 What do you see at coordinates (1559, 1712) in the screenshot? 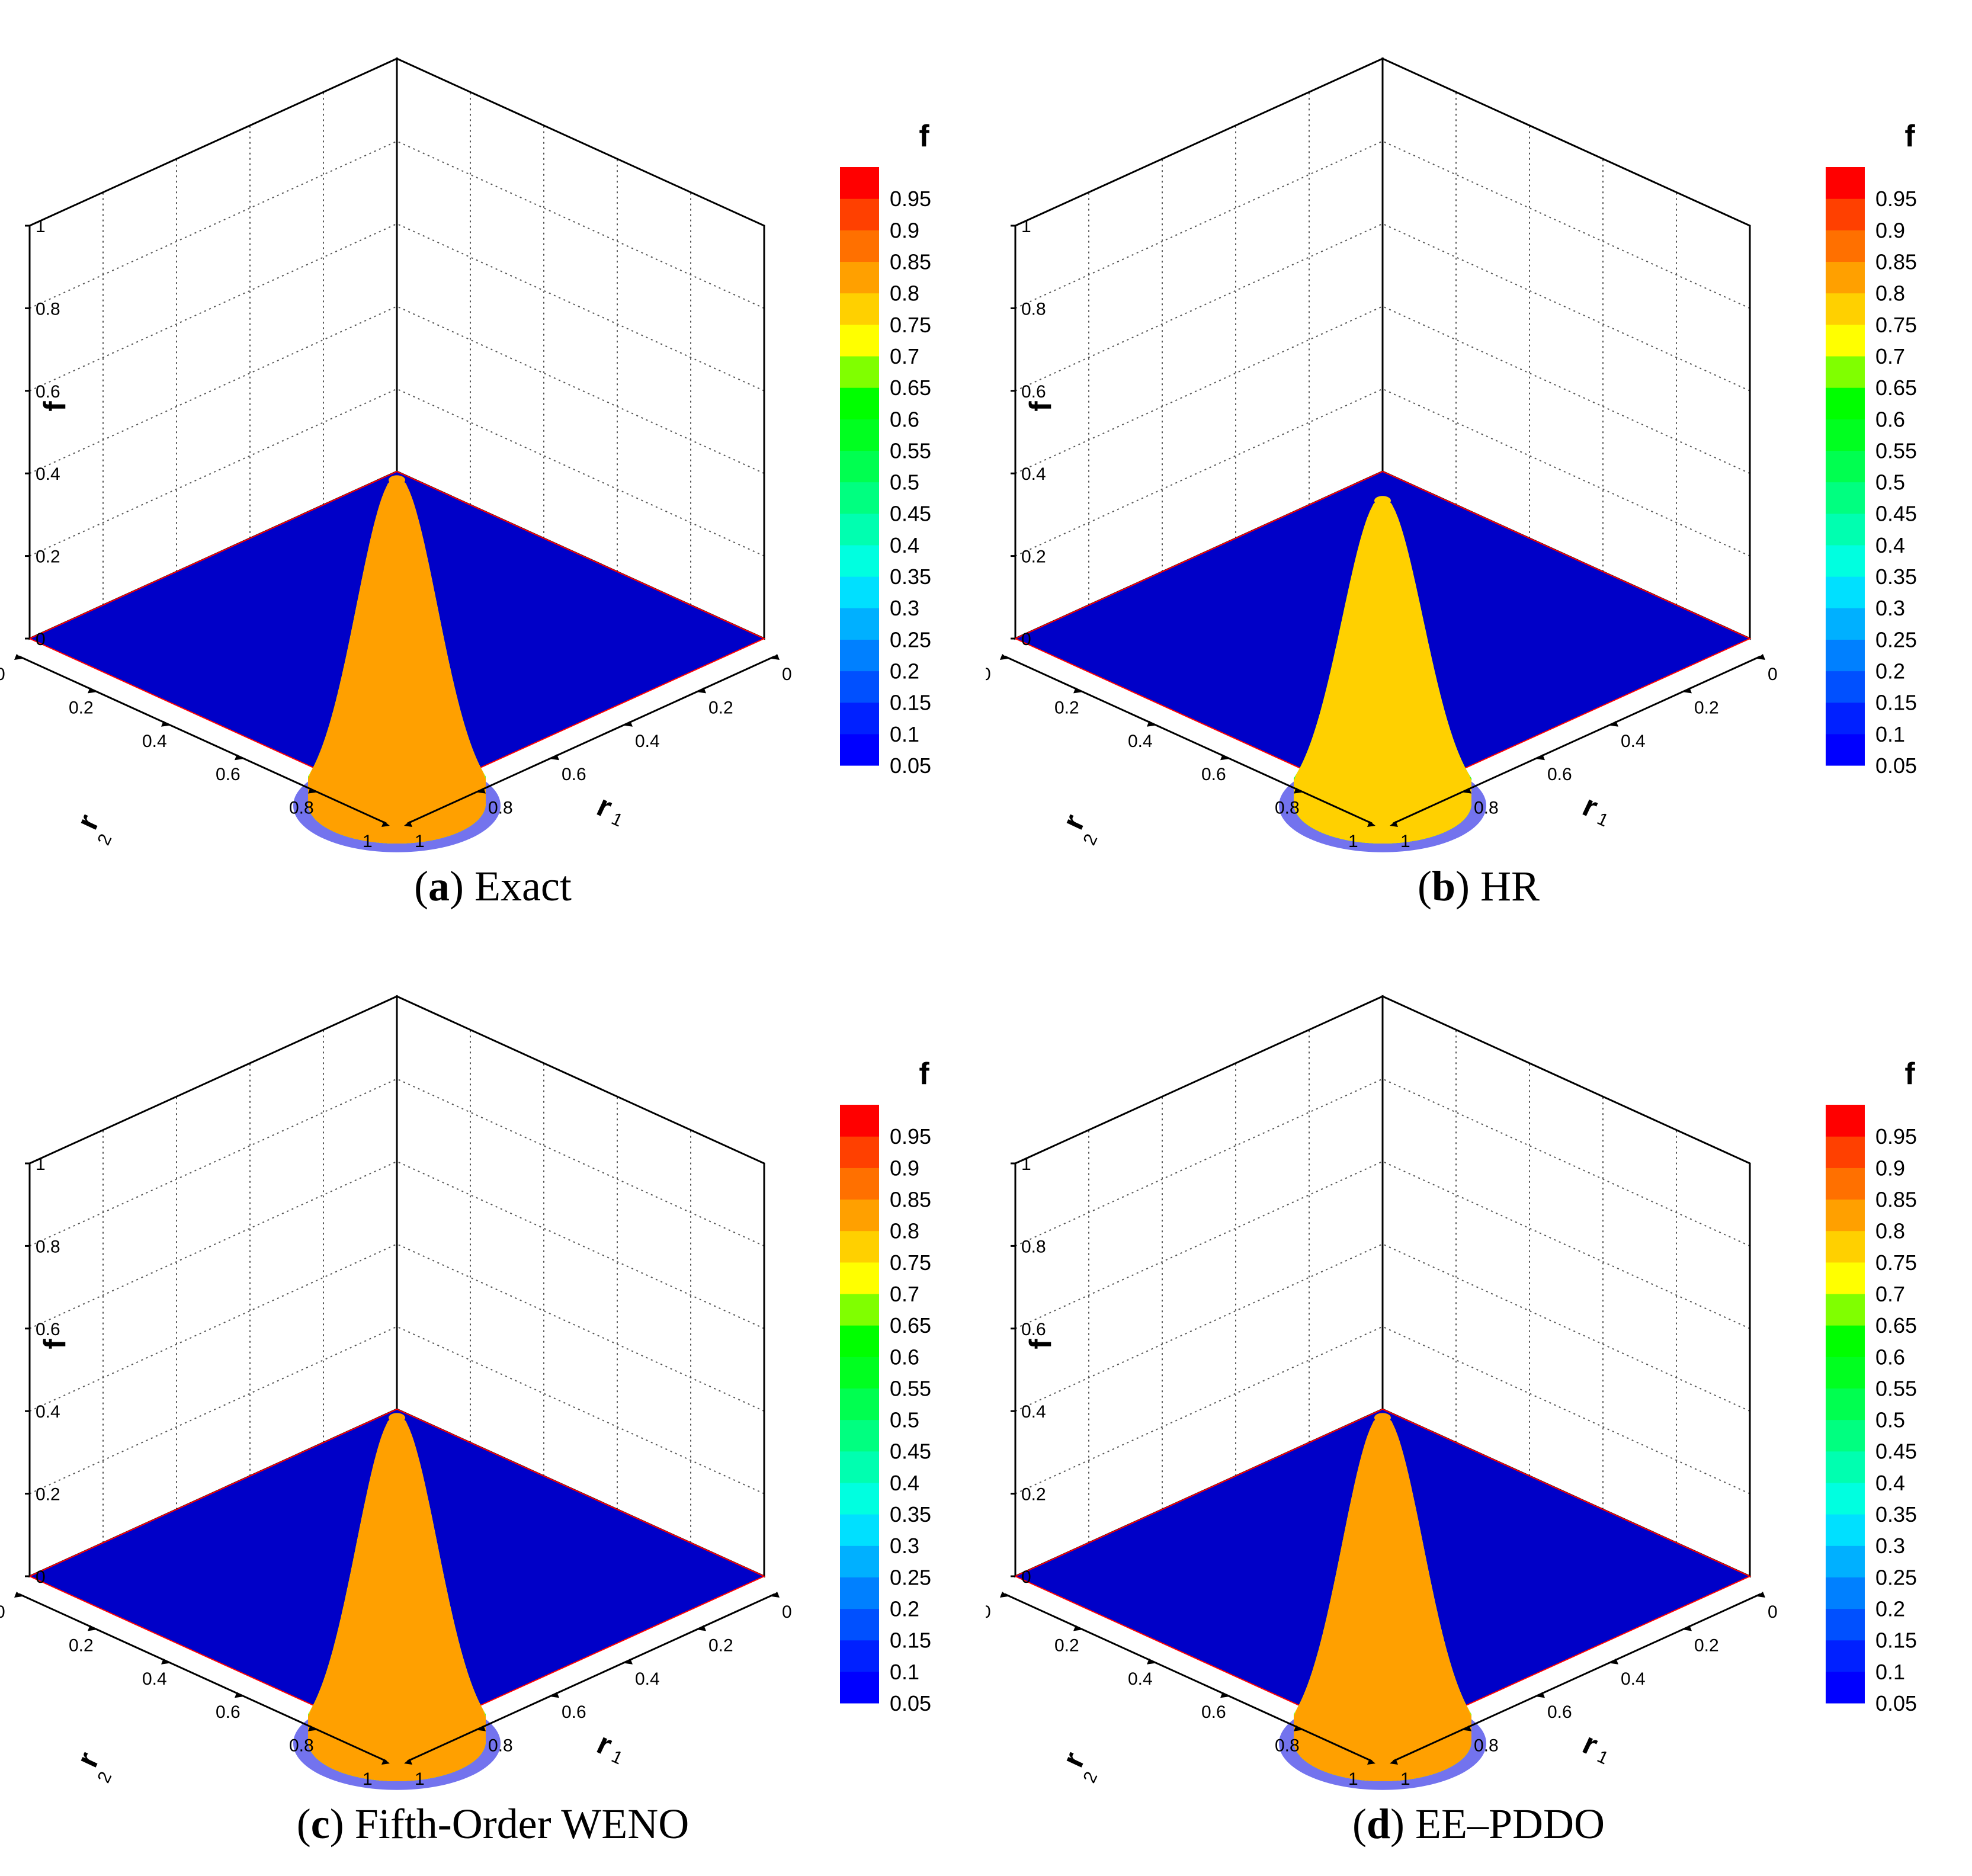
I see `r1-tick-label: 0.6` at bounding box center [1559, 1712].